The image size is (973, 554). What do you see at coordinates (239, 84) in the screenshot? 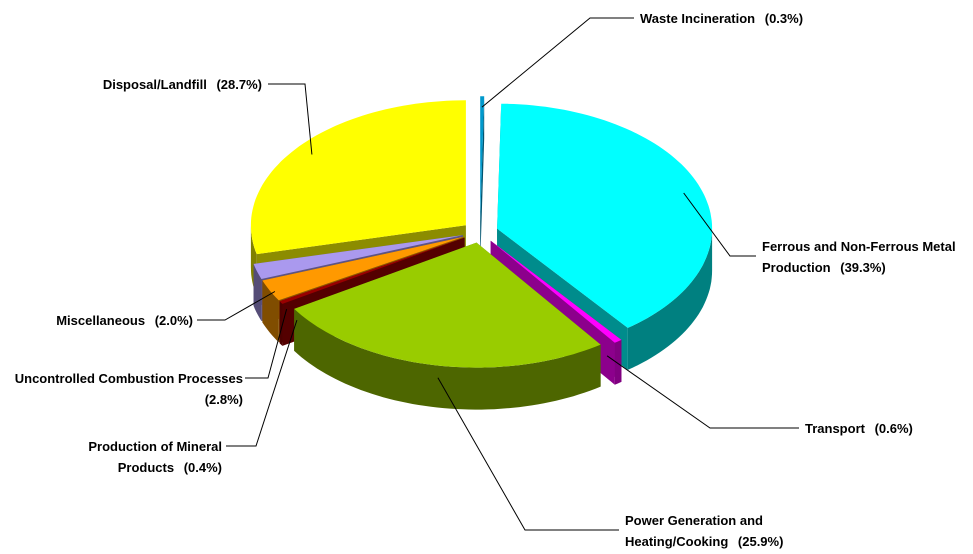
I see `value-label: (28.7%)` at bounding box center [239, 84].